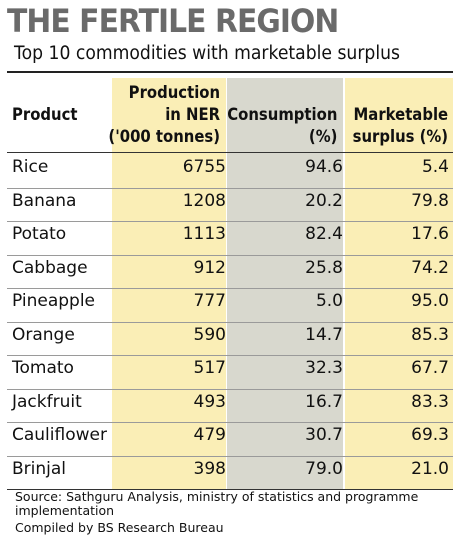  I want to click on header-consumption-line2: (%), so click(322, 136).